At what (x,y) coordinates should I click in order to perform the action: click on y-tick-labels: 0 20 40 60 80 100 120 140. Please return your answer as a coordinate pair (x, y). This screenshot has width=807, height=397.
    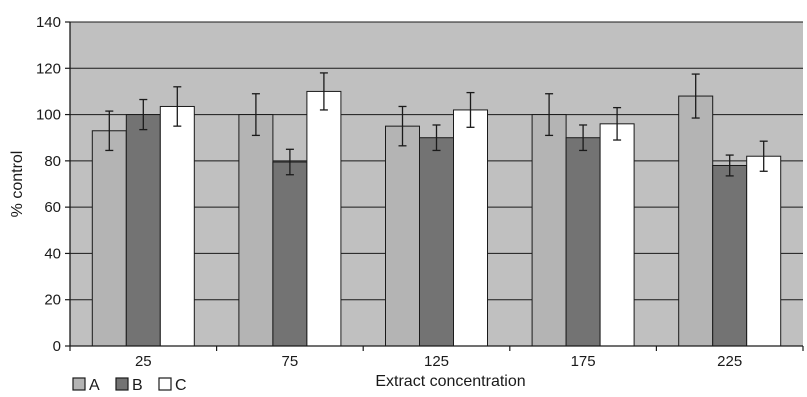
    Looking at the image, I should click on (48, 184).